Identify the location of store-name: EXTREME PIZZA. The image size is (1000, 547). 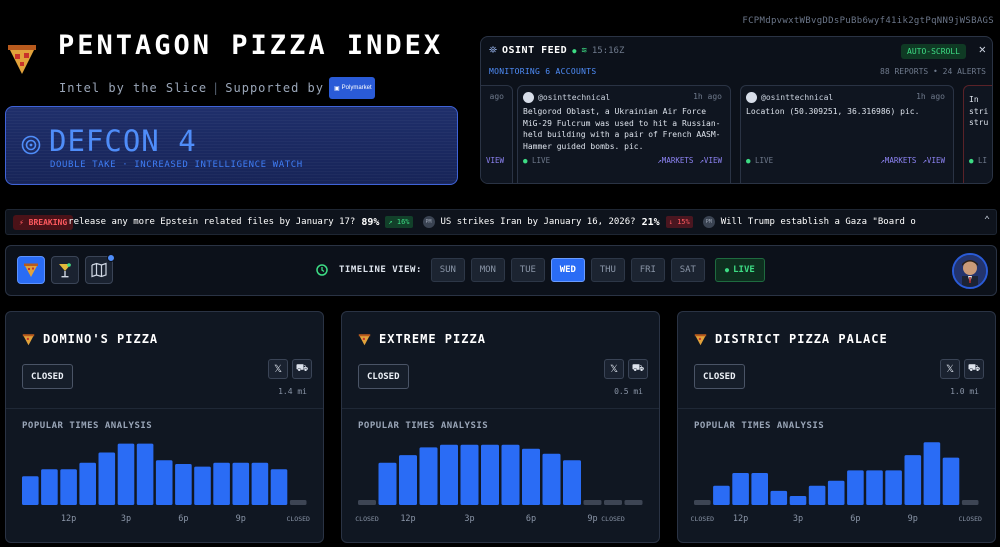
(422, 339).